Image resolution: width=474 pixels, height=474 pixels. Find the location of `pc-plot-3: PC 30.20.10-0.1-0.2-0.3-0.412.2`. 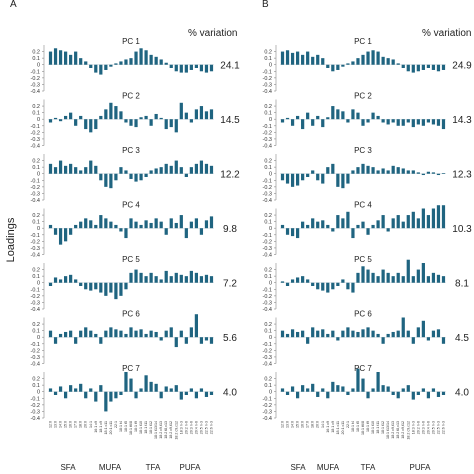

pc-plot-3: PC 30.20.10-0.1-0.2-0.3-0.412.2 is located at coordinates (136, 175).